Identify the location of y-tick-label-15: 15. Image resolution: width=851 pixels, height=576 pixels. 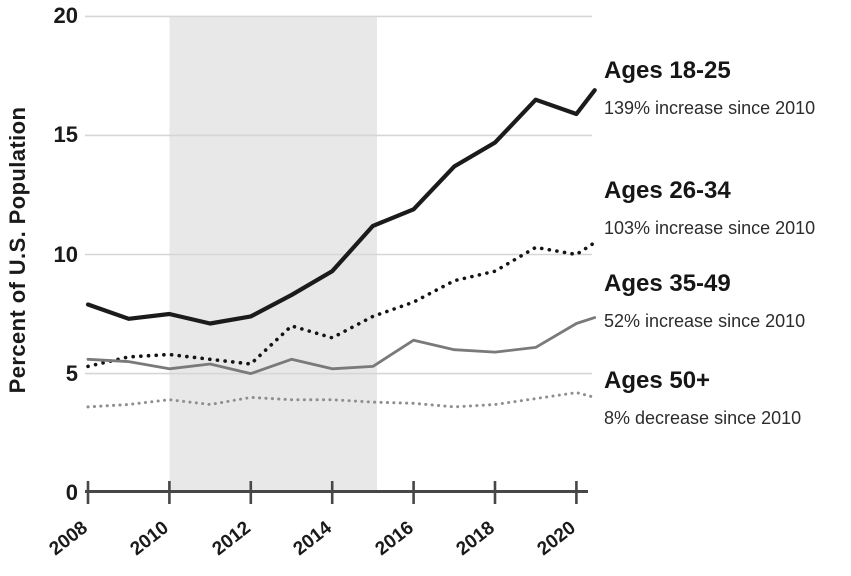
(65, 135).